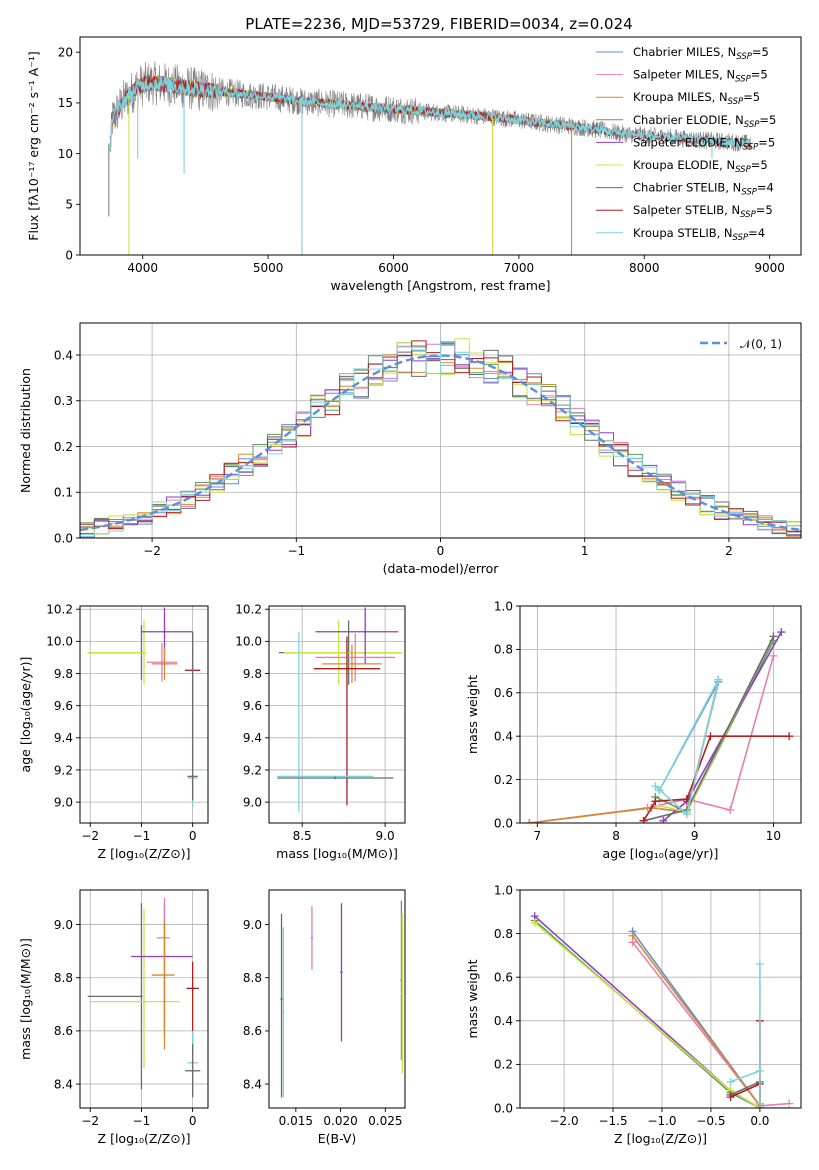 The height and width of the screenshot is (1170, 819). What do you see at coordinates (337, 1138) in the screenshot?
I see `x-axis-label: E(B-V)` at bounding box center [337, 1138].